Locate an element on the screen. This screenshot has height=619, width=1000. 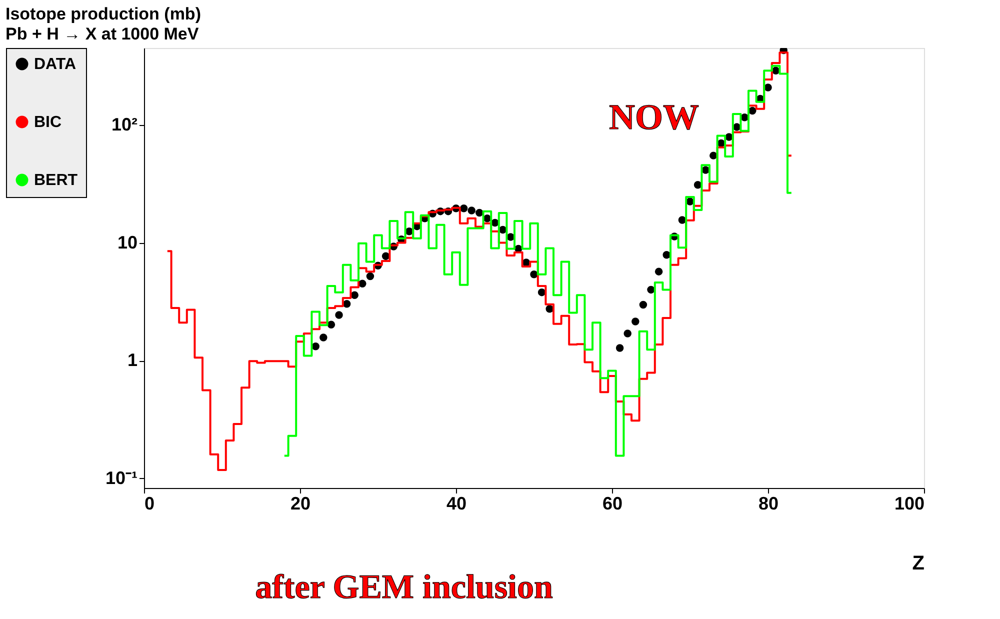
legend-label: BIC is located at coordinates (48, 122).